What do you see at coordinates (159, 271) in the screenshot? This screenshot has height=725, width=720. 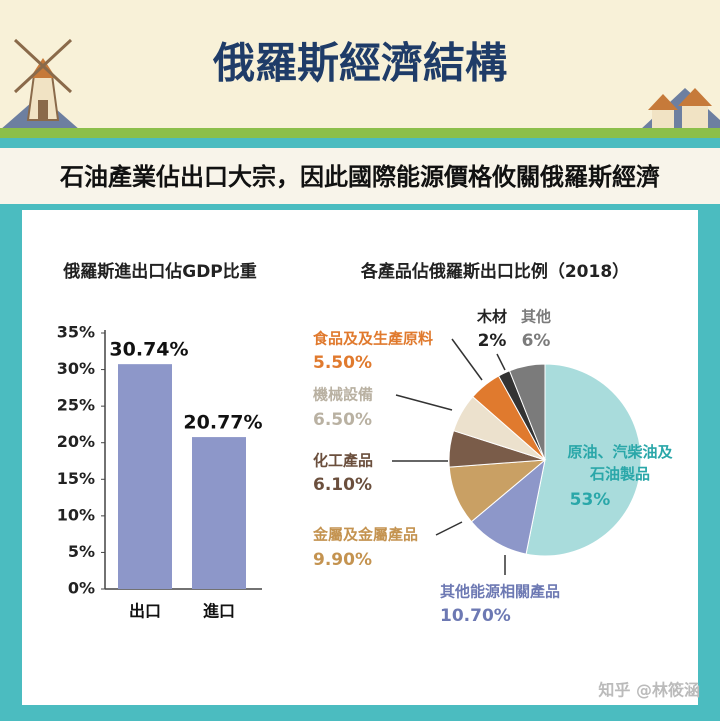 I see `chart-title: 俄羅斯進出口佔GDP比重` at bounding box center [159, 271].